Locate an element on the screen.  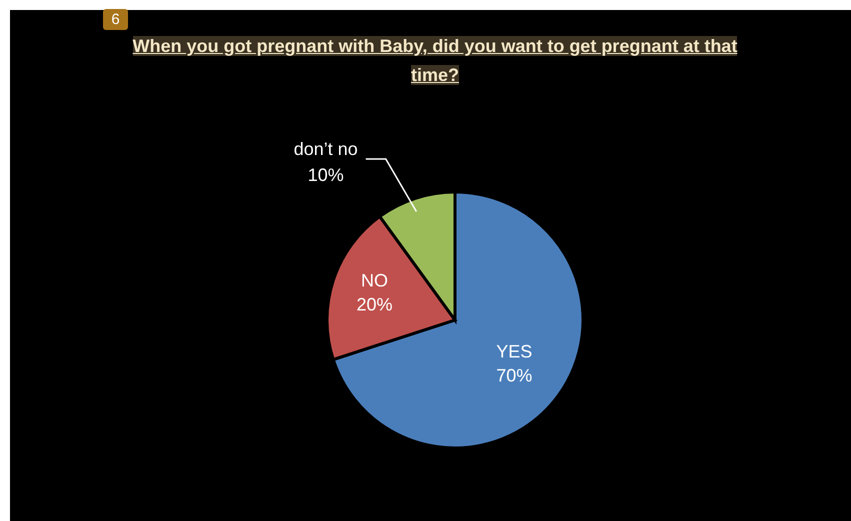
slice-label: don’t no is located at coordinates (326, 149).